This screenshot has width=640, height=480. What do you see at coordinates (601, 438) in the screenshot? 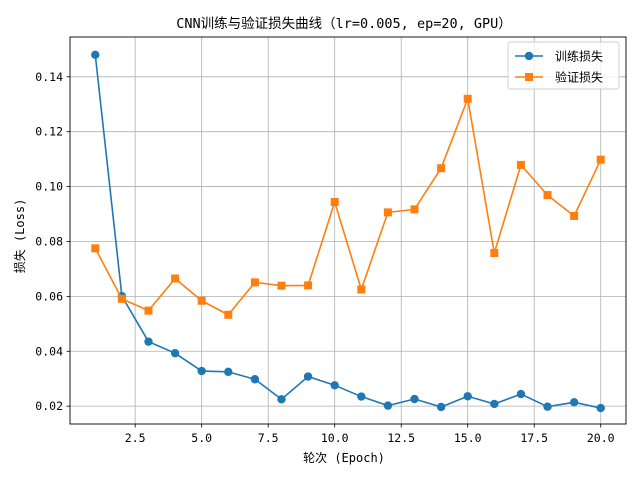
I see `x-tick-label: 20.0` at bounding box center [601, 438].